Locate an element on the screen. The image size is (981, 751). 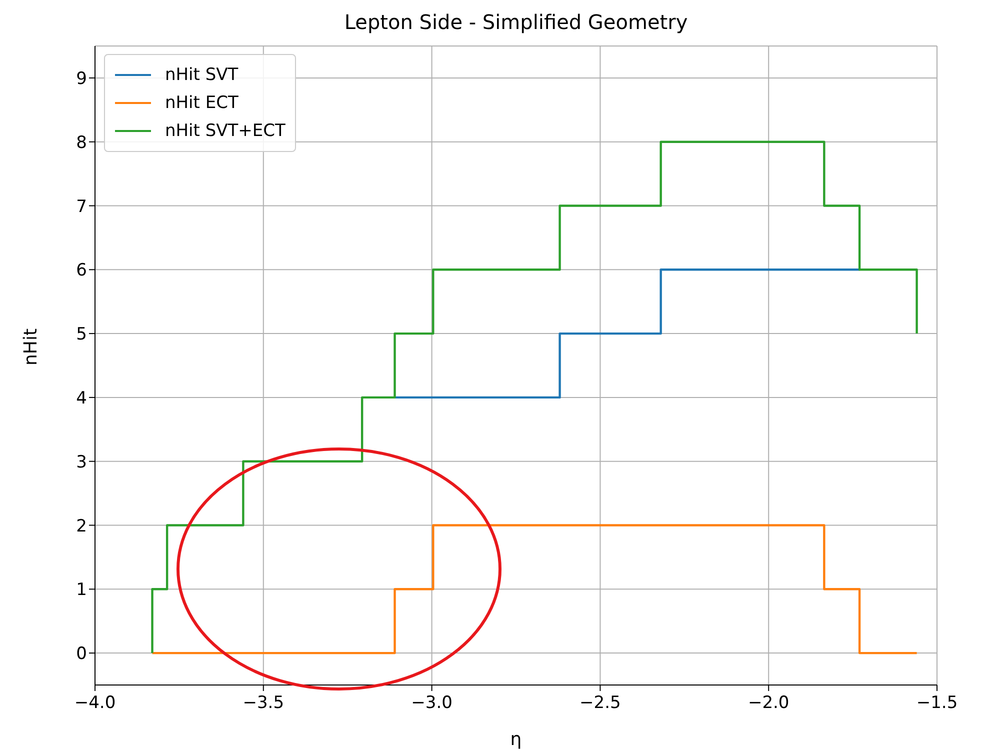
y-axis-title: nHit is located at coordinates (31, 347).